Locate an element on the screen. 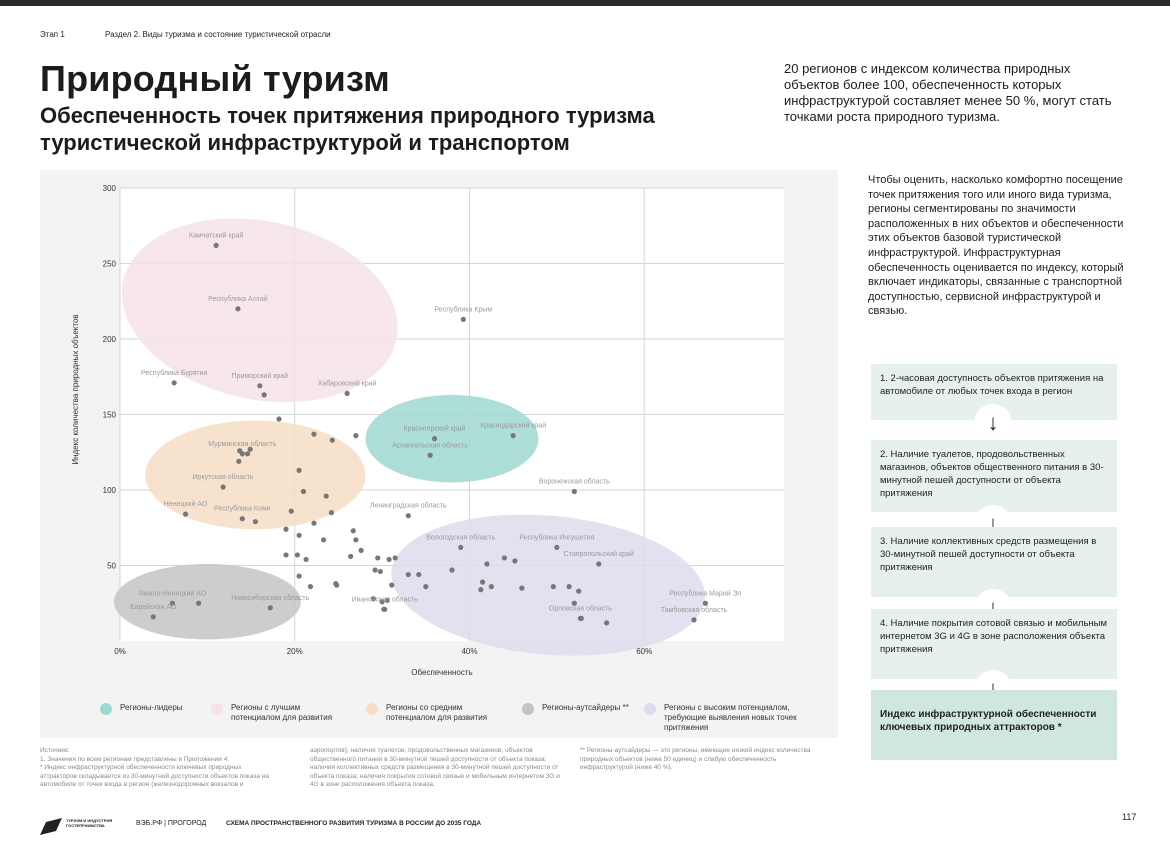 The height and width of the screenshot is (843, 1170). group-outsiders-ellipse is located at coordinates (207, 601).